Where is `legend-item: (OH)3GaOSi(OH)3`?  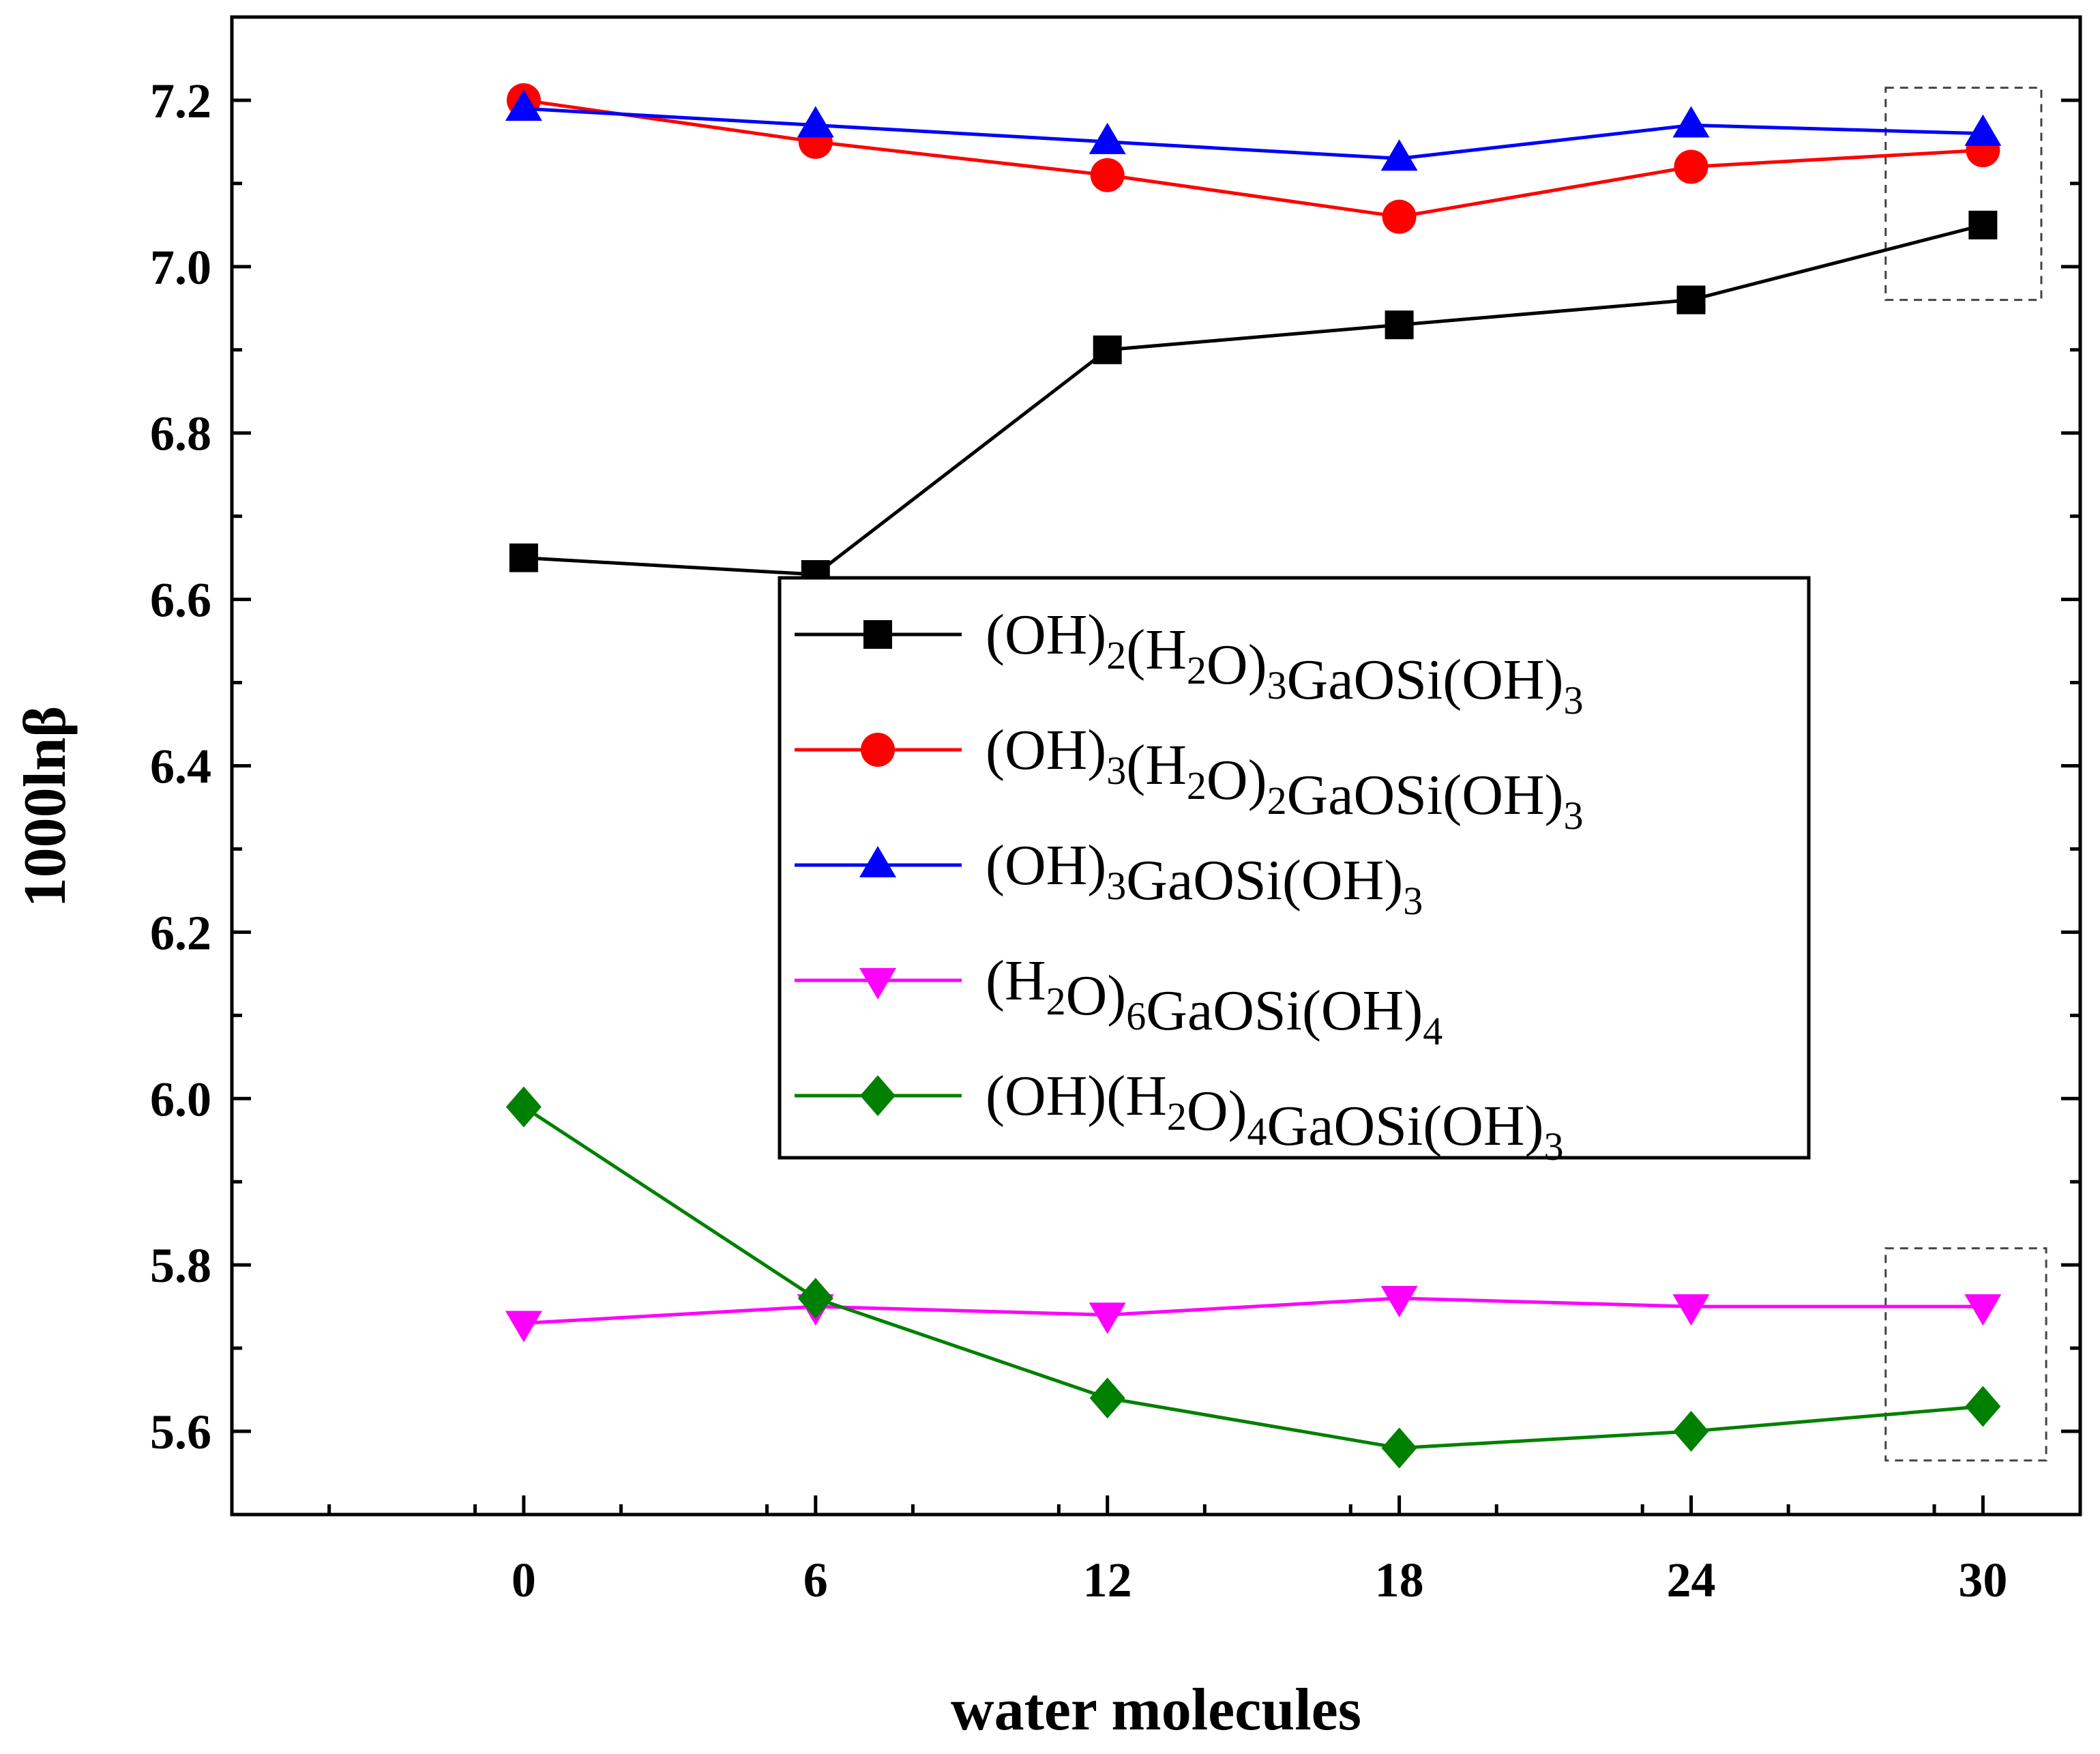 legend-item: (OH)3GaOSi(OH)3 is located at coordinates (1109, 878).